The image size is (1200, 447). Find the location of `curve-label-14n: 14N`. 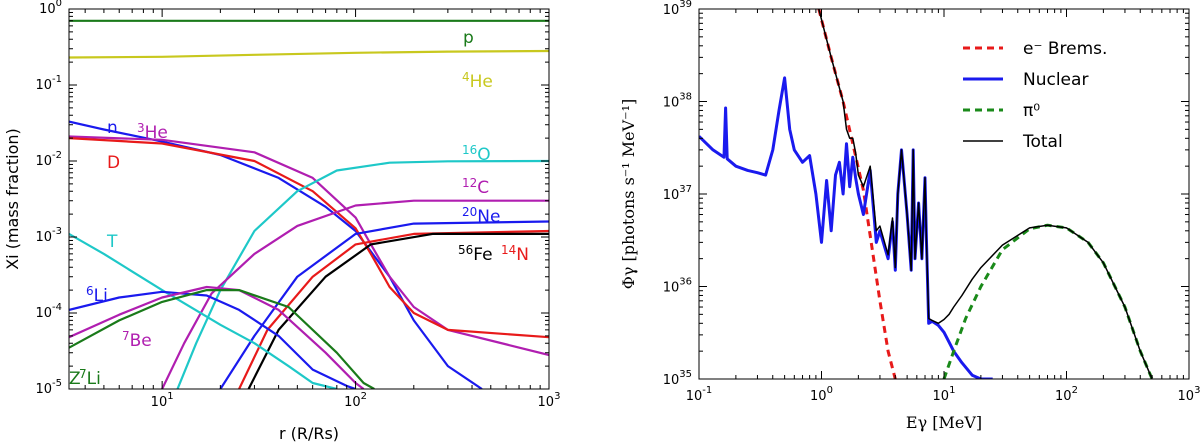

curve-label-14n: 14N is located at coordinates (515, 254).